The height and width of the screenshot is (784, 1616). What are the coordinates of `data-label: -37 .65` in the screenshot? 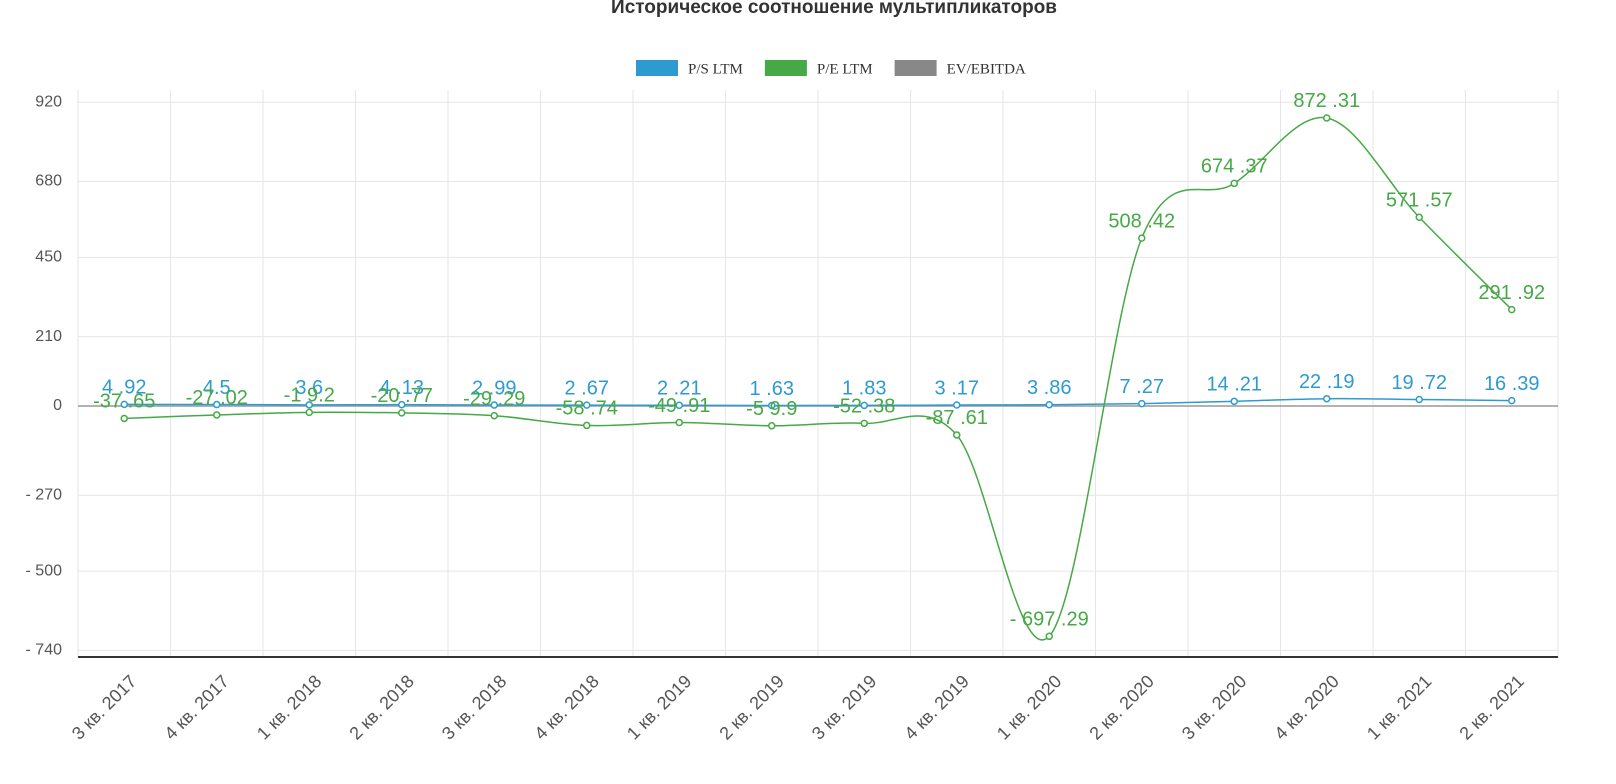 It's located at (124, 402).